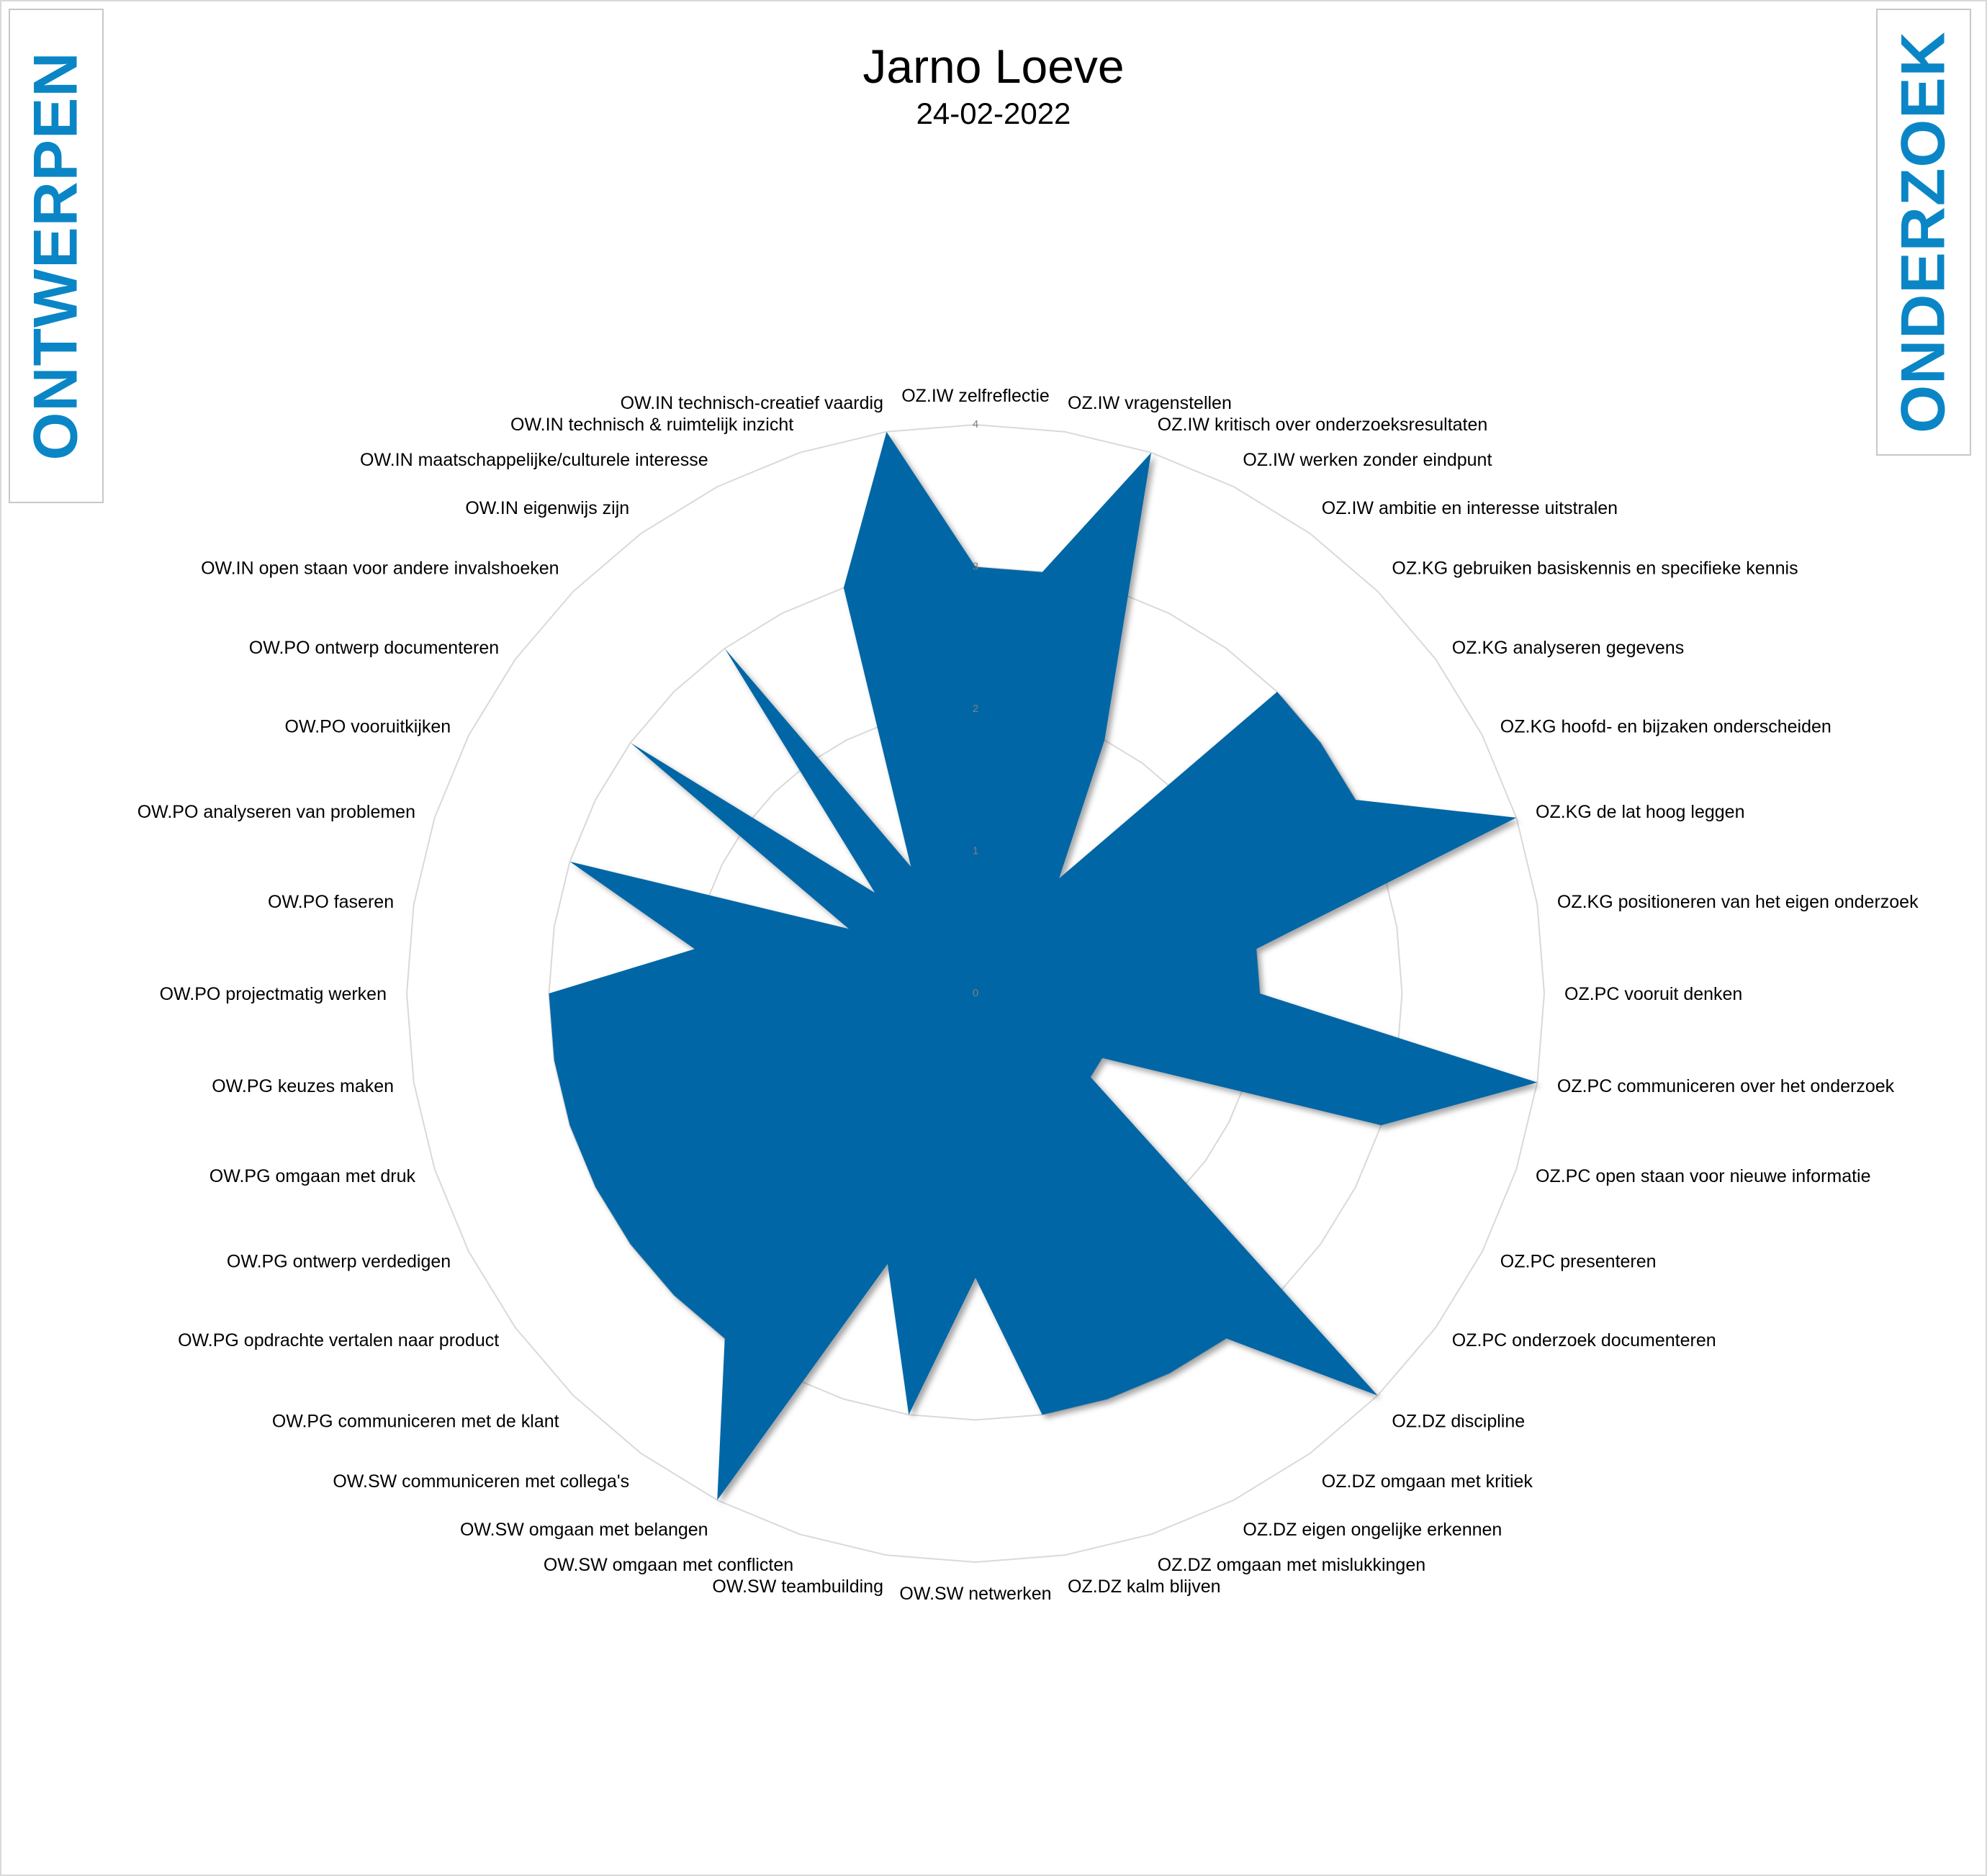  I want to click on category-label: OZ.PC onderzoek documenteren, so click(1584, 1340).